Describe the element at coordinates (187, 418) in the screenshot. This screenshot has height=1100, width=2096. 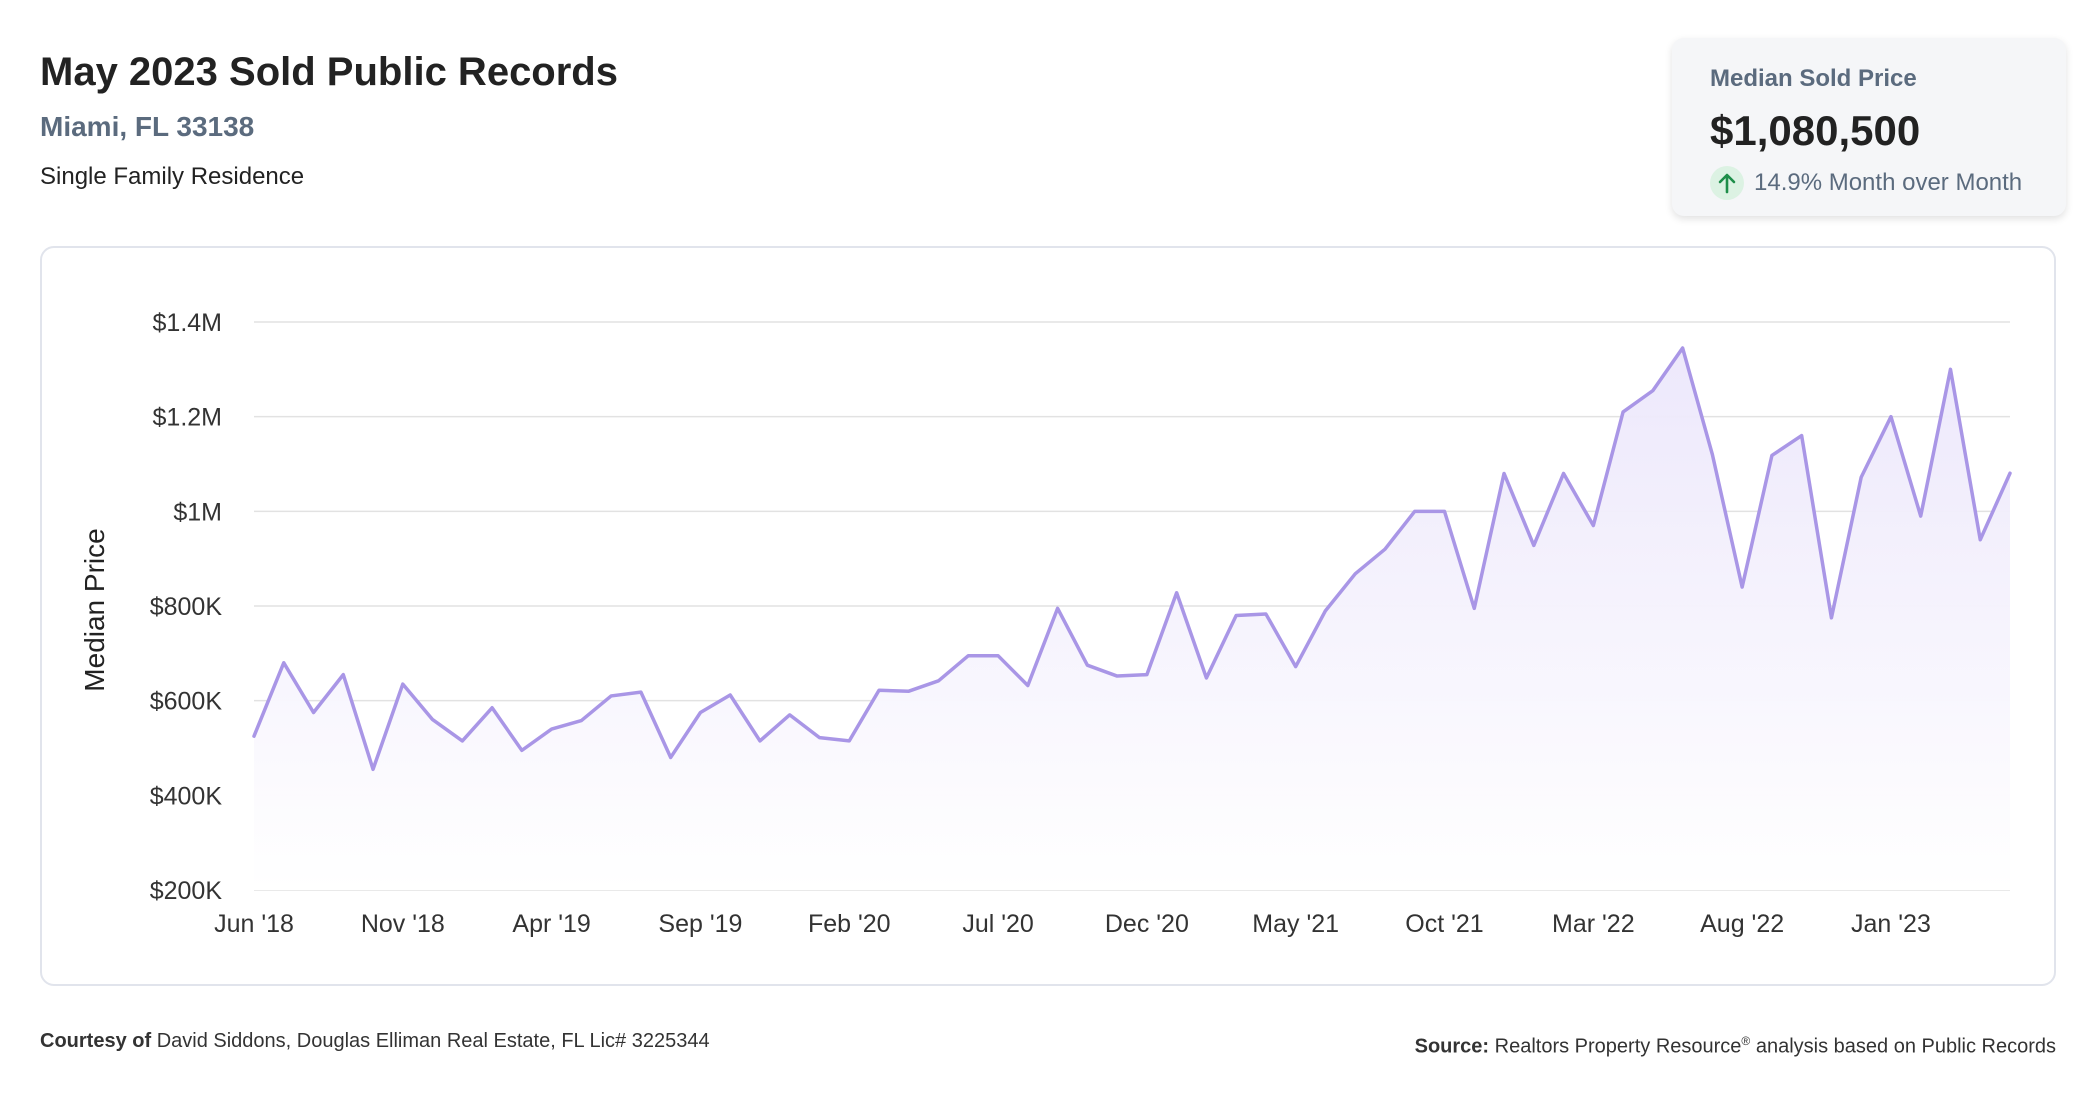
I see `y-tick-label: $1.2M` at that location.